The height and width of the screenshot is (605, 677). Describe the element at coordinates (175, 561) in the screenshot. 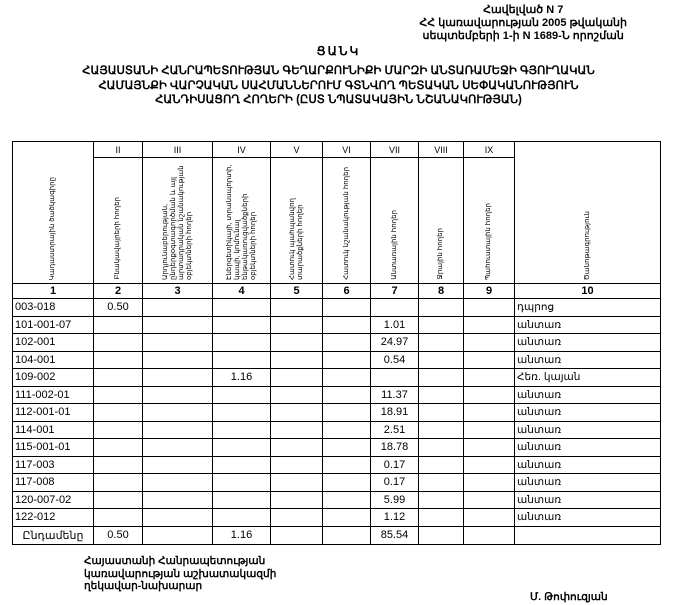

I see `footer-line: Հայաստանի Հանրապետության` at that location.